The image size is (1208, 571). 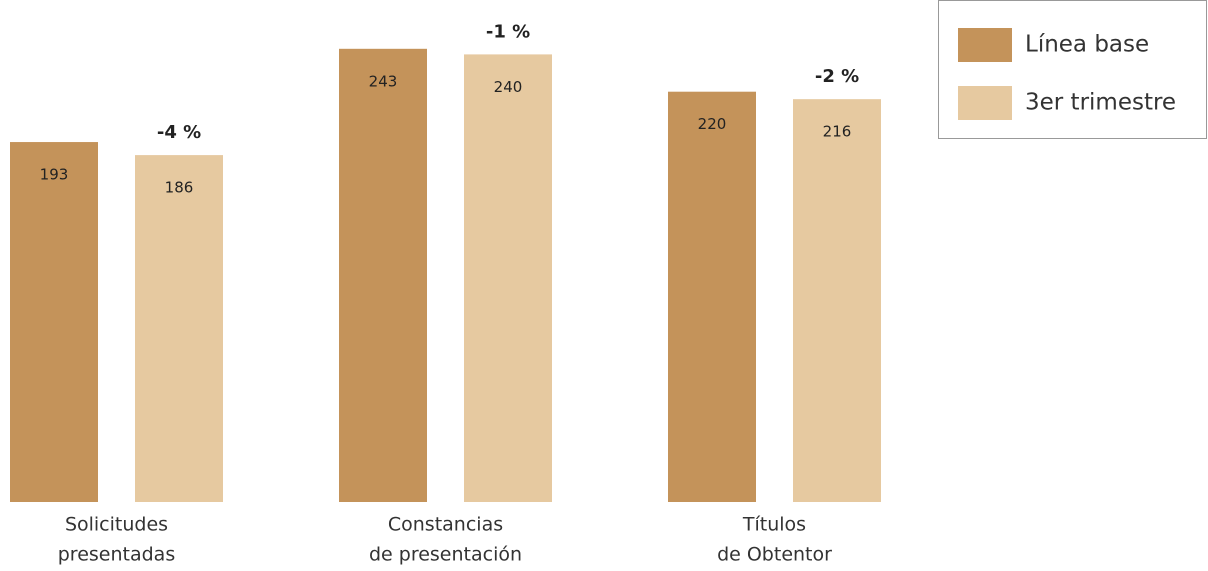 What do you see at coordinates (445, 525) in the screenshot?
I see `x-tick-label: Constancias` at bounding box center [445, 525].